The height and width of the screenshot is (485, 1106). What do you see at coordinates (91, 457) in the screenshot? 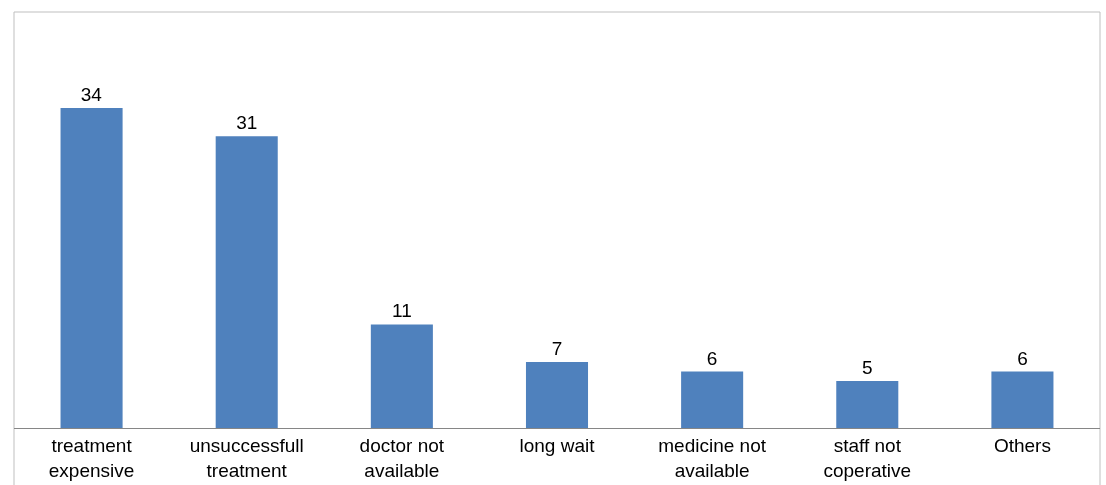
I see `x-tick-label: treatment expensive` at bounding box center [91, 457].